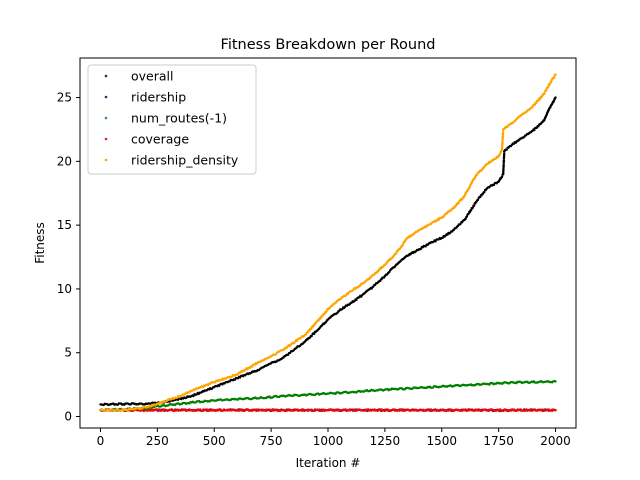  What do you see at coordinates (64, 289) in the screenshot?
I see `y-tick-label: 10` at bounding box center [64, 289].